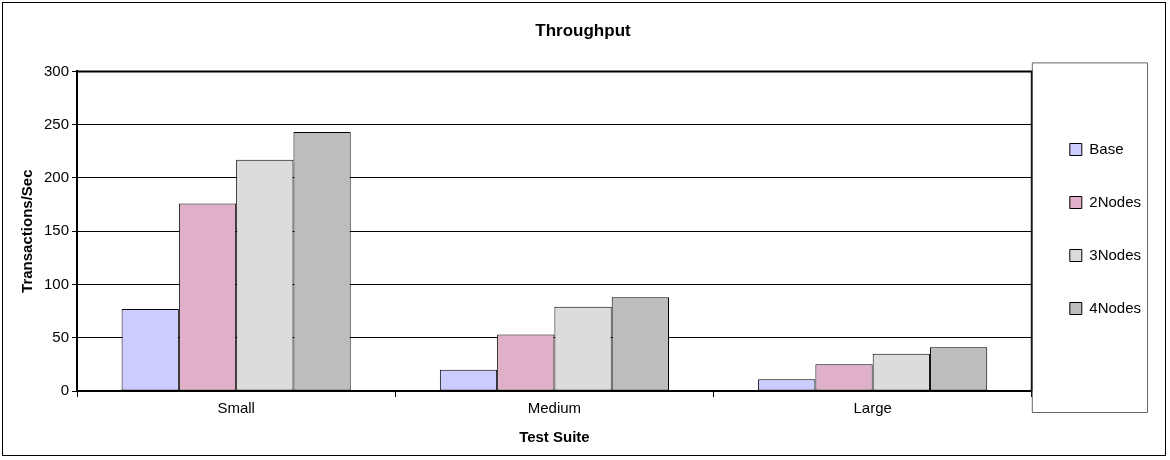 This screenshot has height=460, width=1170. Describe the element at coordinates (1115, 254) in the screenshot. I see `legend-label: 3Nodes` at that location.